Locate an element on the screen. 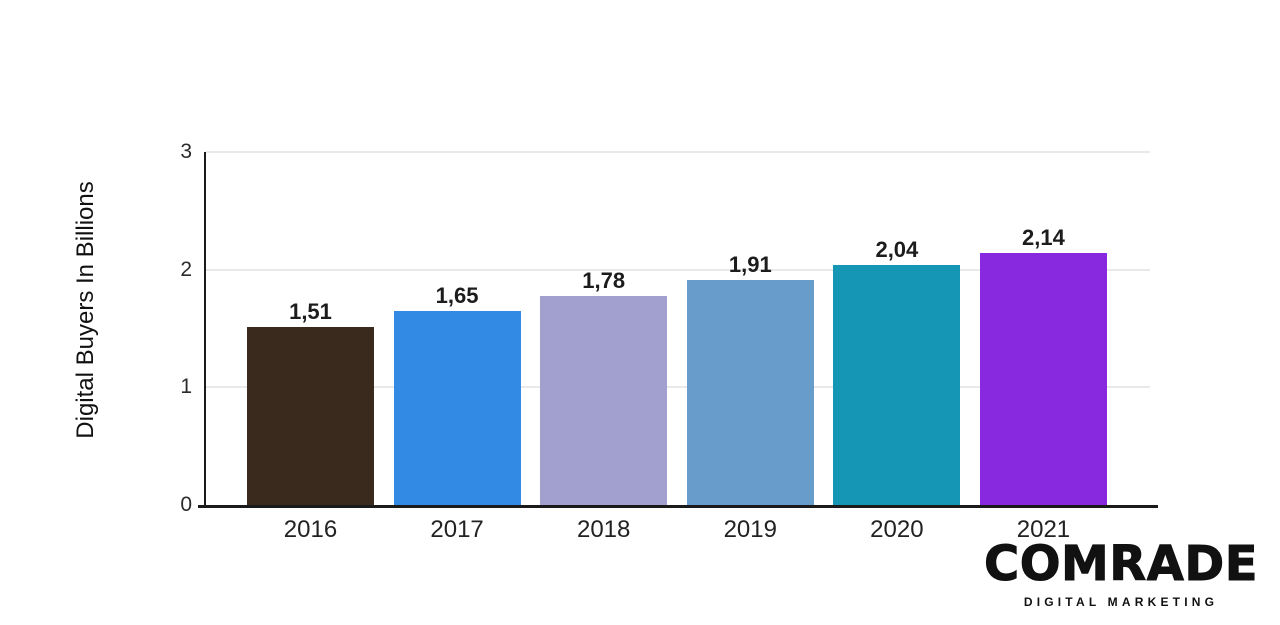 This screenshot has height=625, width=1280. bar-column-2020: 2,04 2020 is located at coordinates (897, 347).